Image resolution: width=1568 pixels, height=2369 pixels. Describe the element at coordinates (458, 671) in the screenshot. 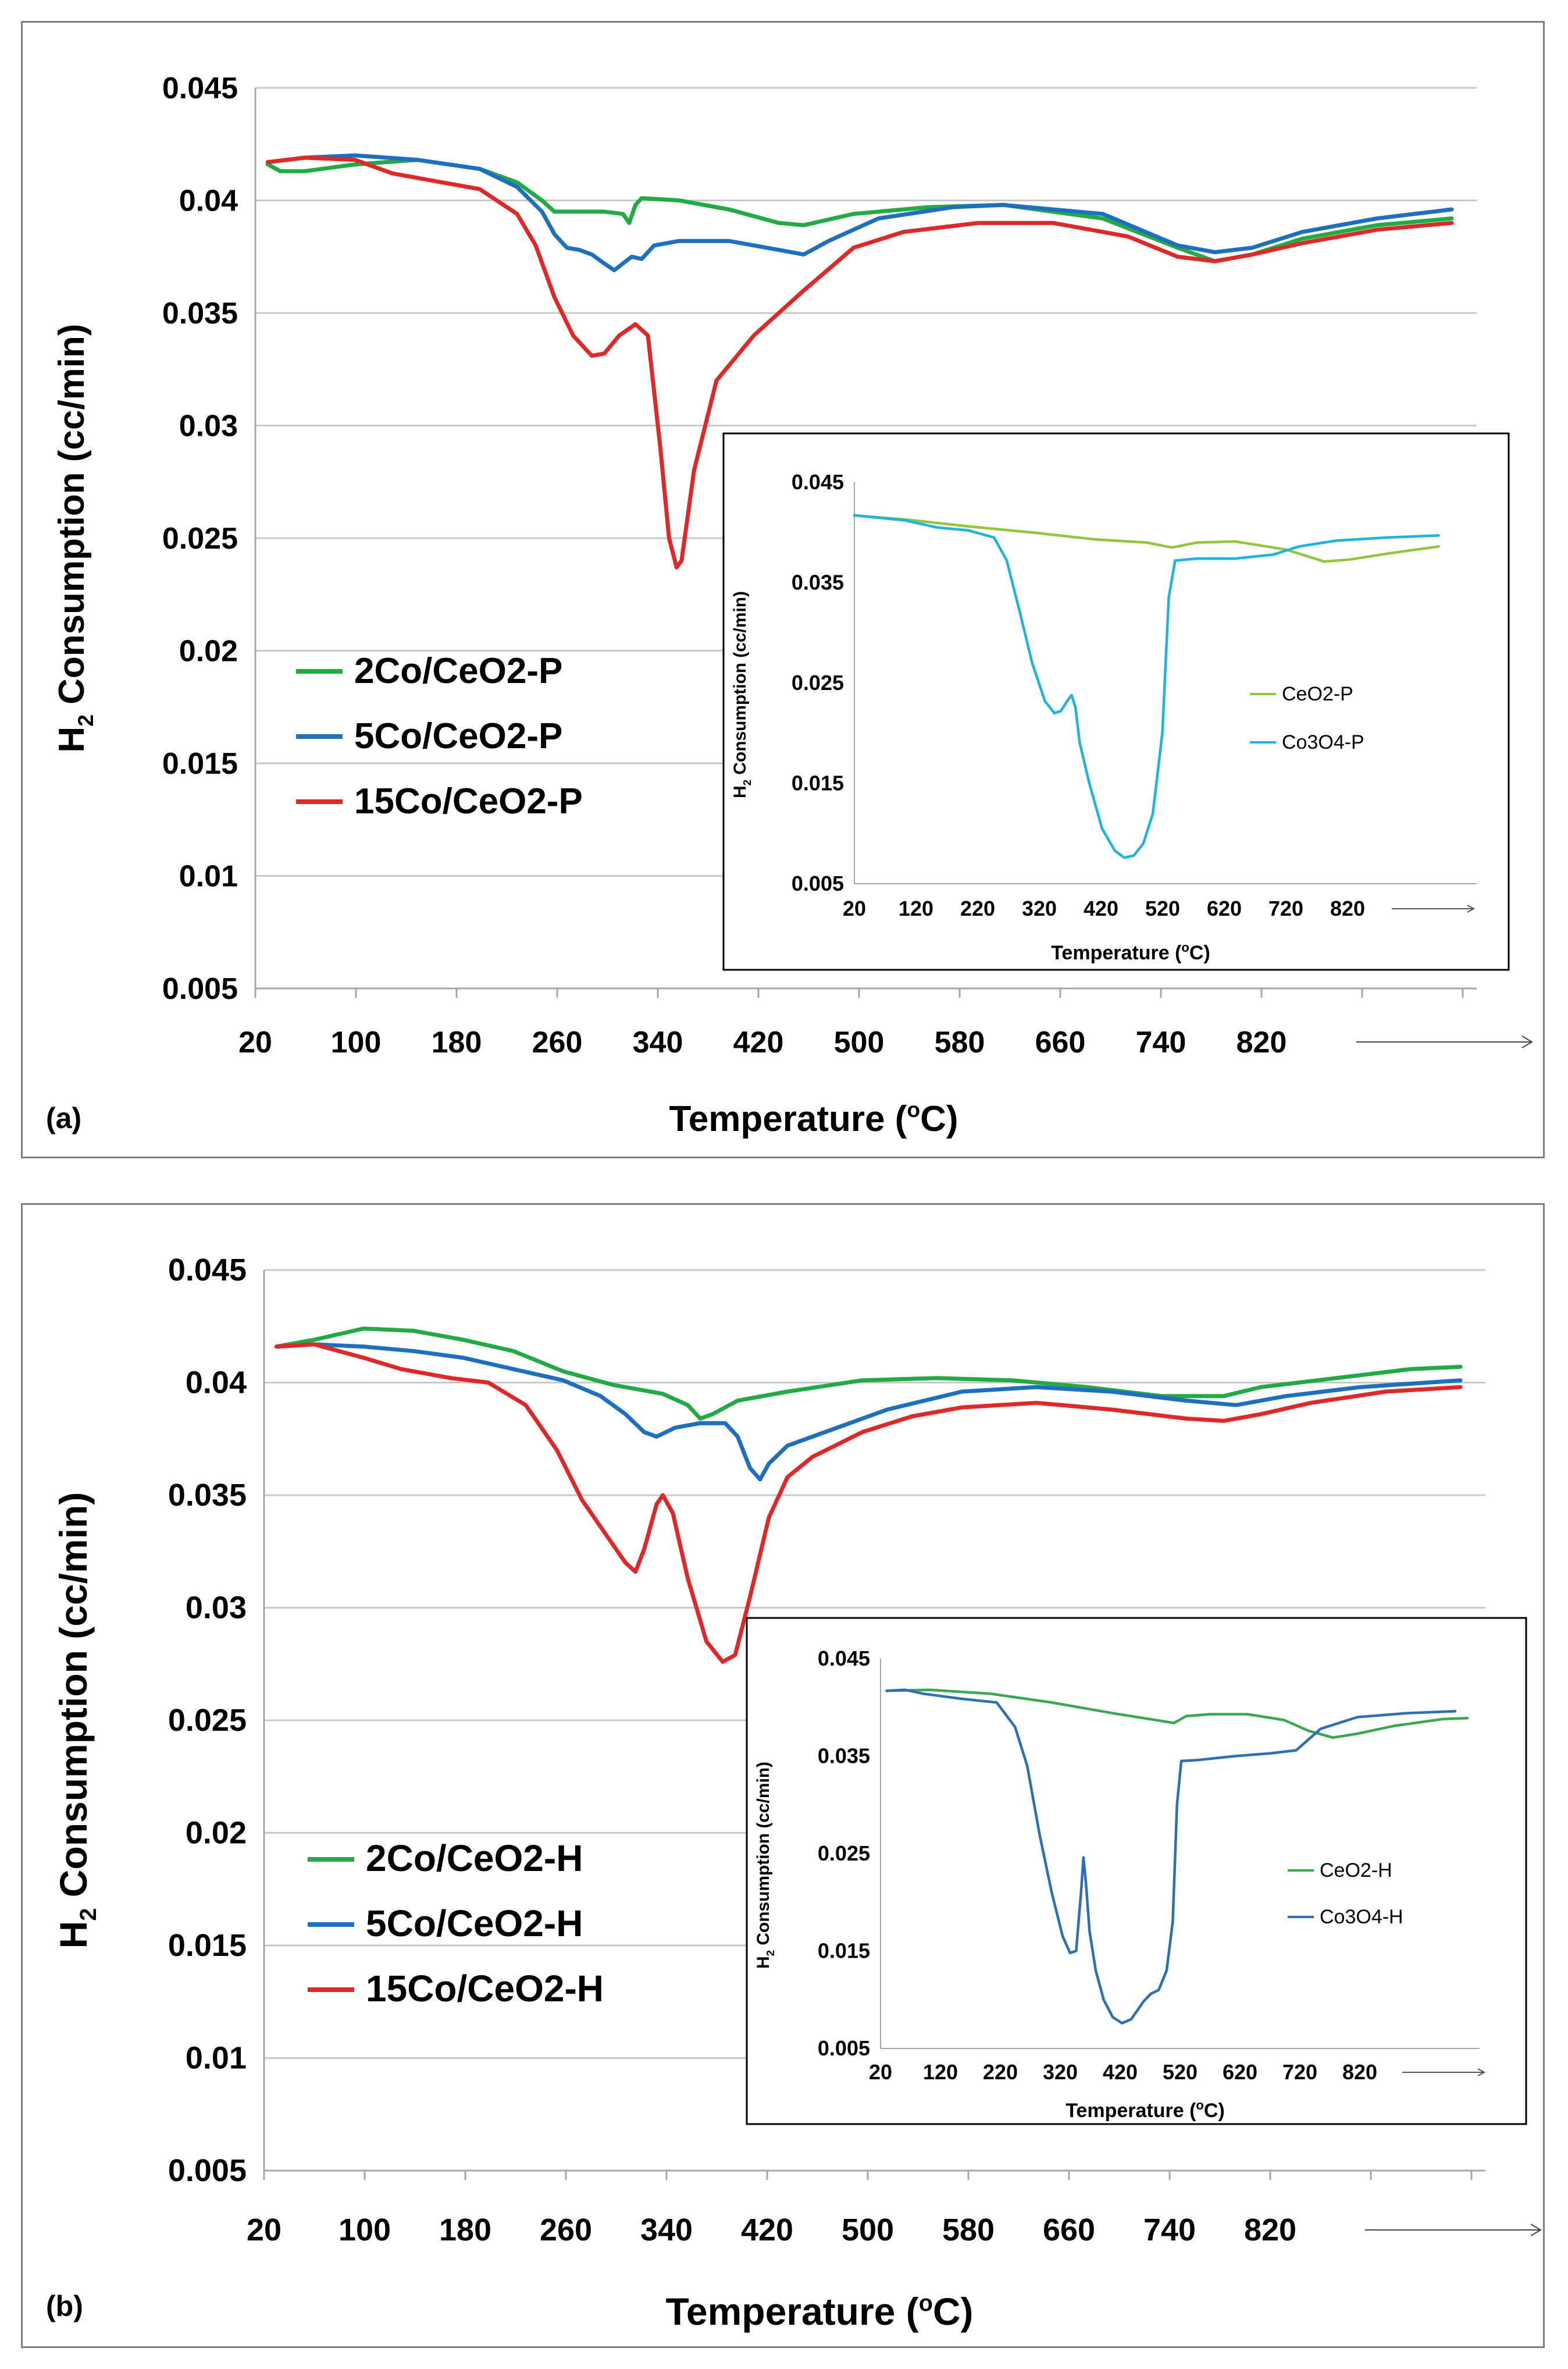

I see `legend-label: 2Co/CeO2-P` at that location.